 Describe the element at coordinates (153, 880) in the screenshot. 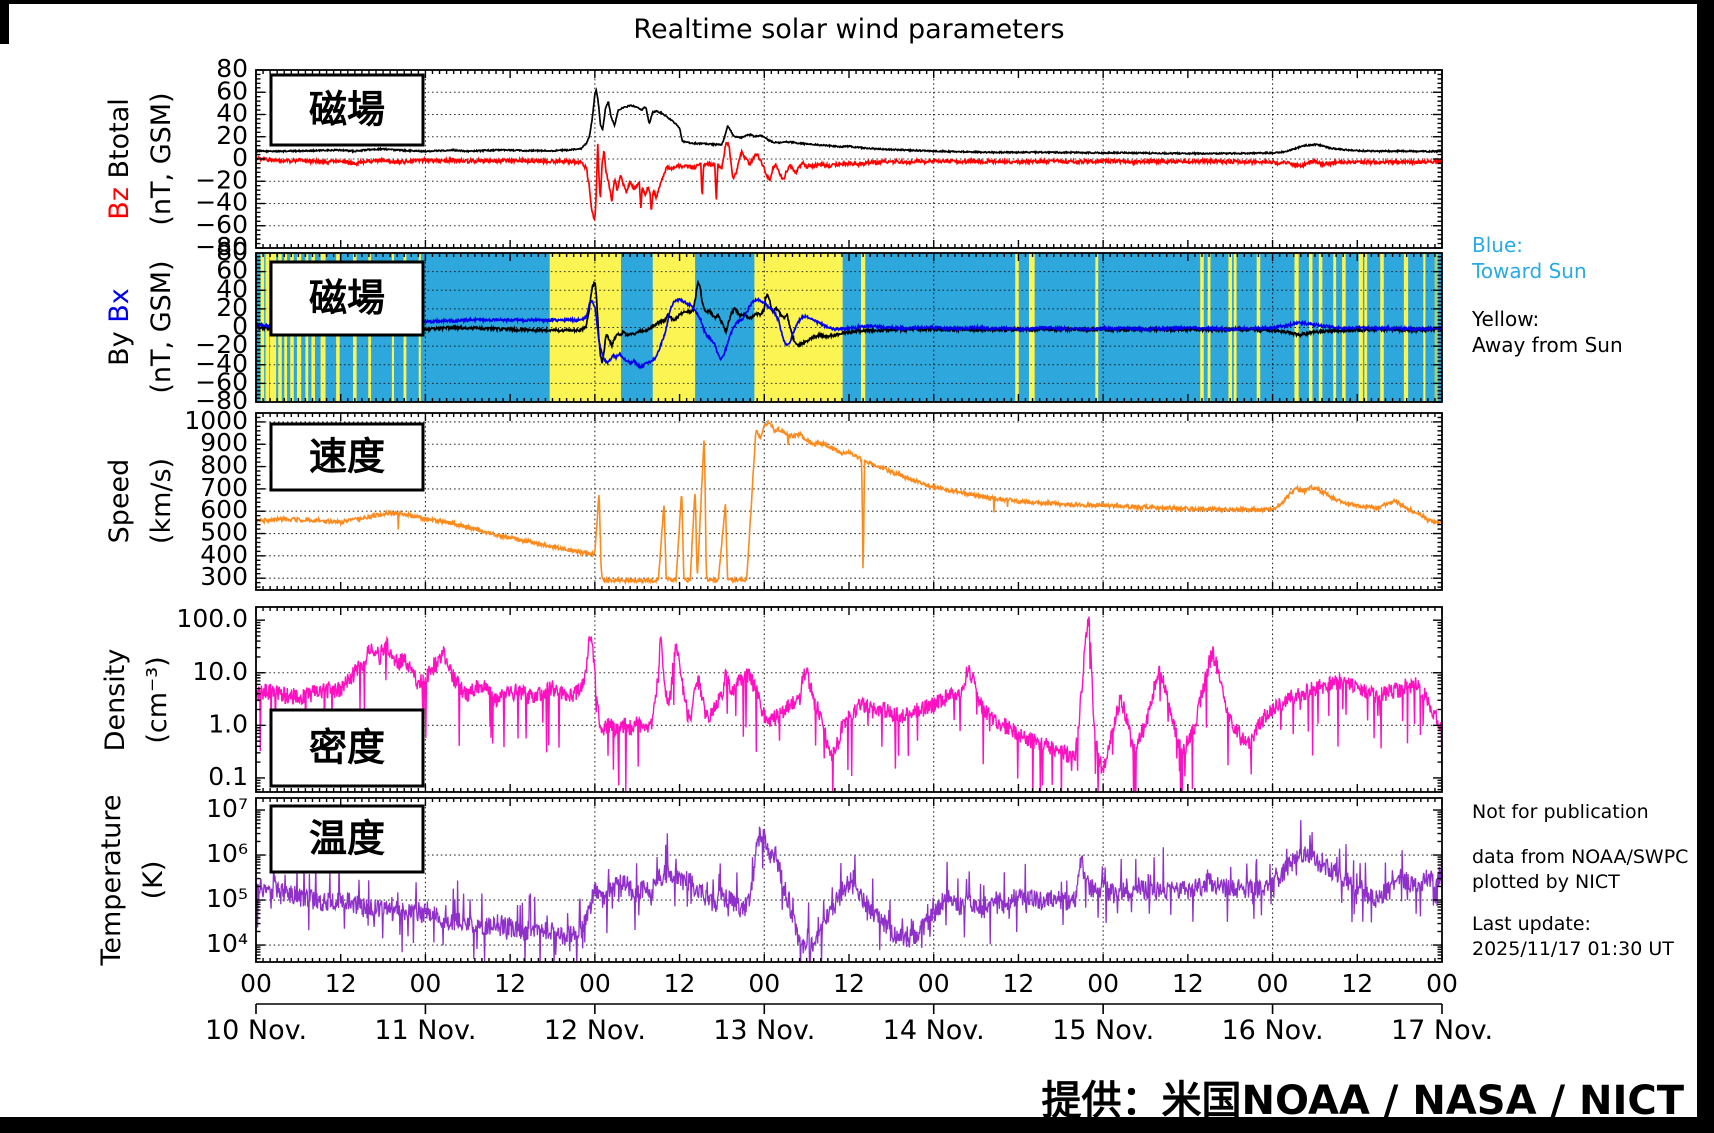

I see `axis-unit-temperature: (K)` at that location.